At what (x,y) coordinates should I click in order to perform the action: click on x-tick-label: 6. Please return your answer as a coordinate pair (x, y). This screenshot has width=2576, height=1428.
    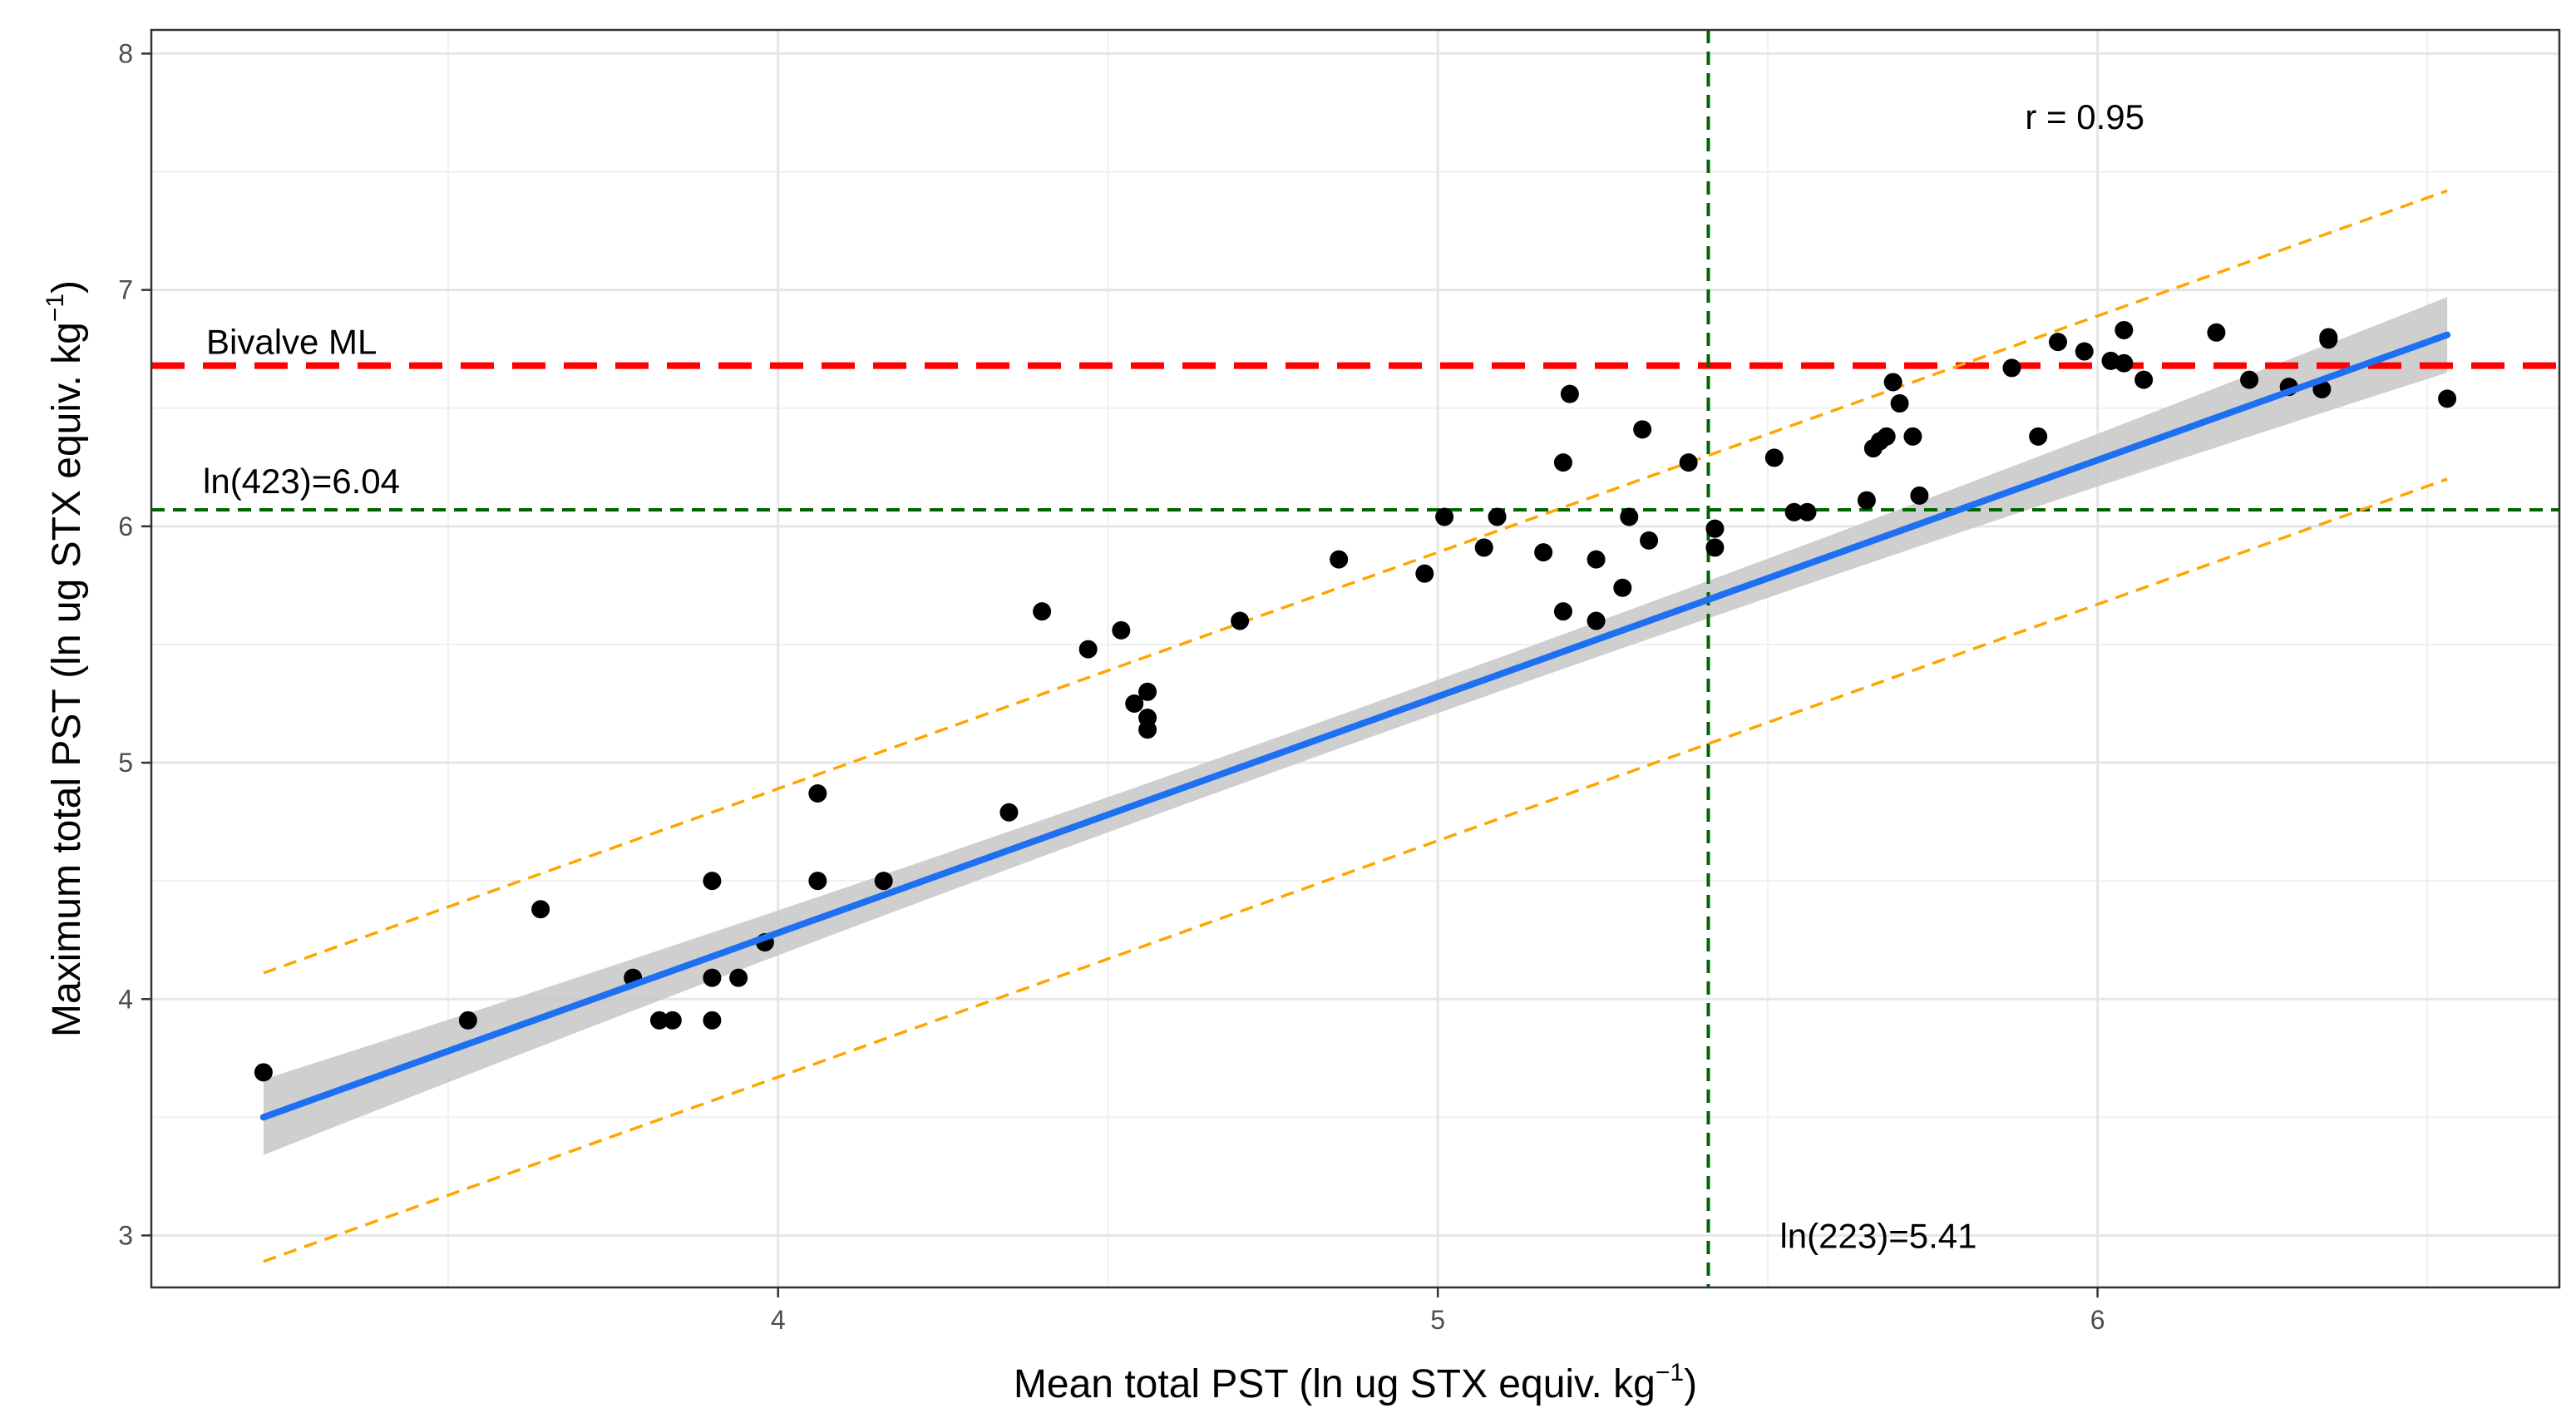
    Looking at the image, I should click on (2097, 1320).